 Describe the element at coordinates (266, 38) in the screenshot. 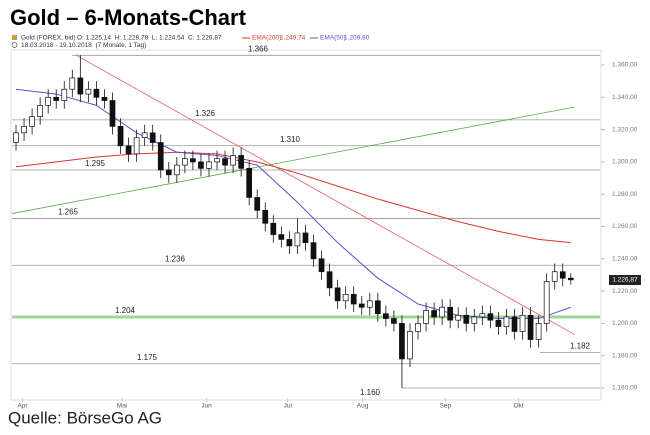

I see `legend-ema200: EMA(200)` at that location.